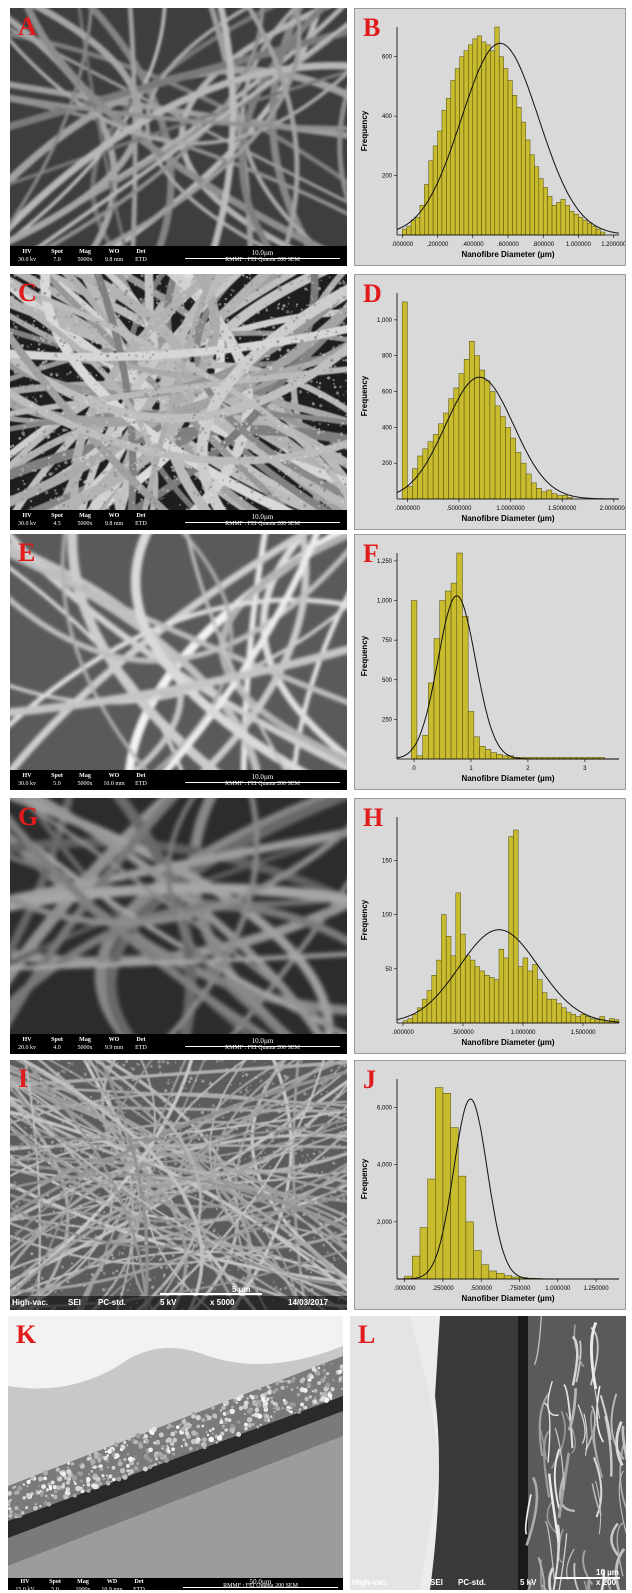 Image resolution: width=632 pixels, height=1593 pixels. I want to click on panel-label-h: H, so click(373, 817).